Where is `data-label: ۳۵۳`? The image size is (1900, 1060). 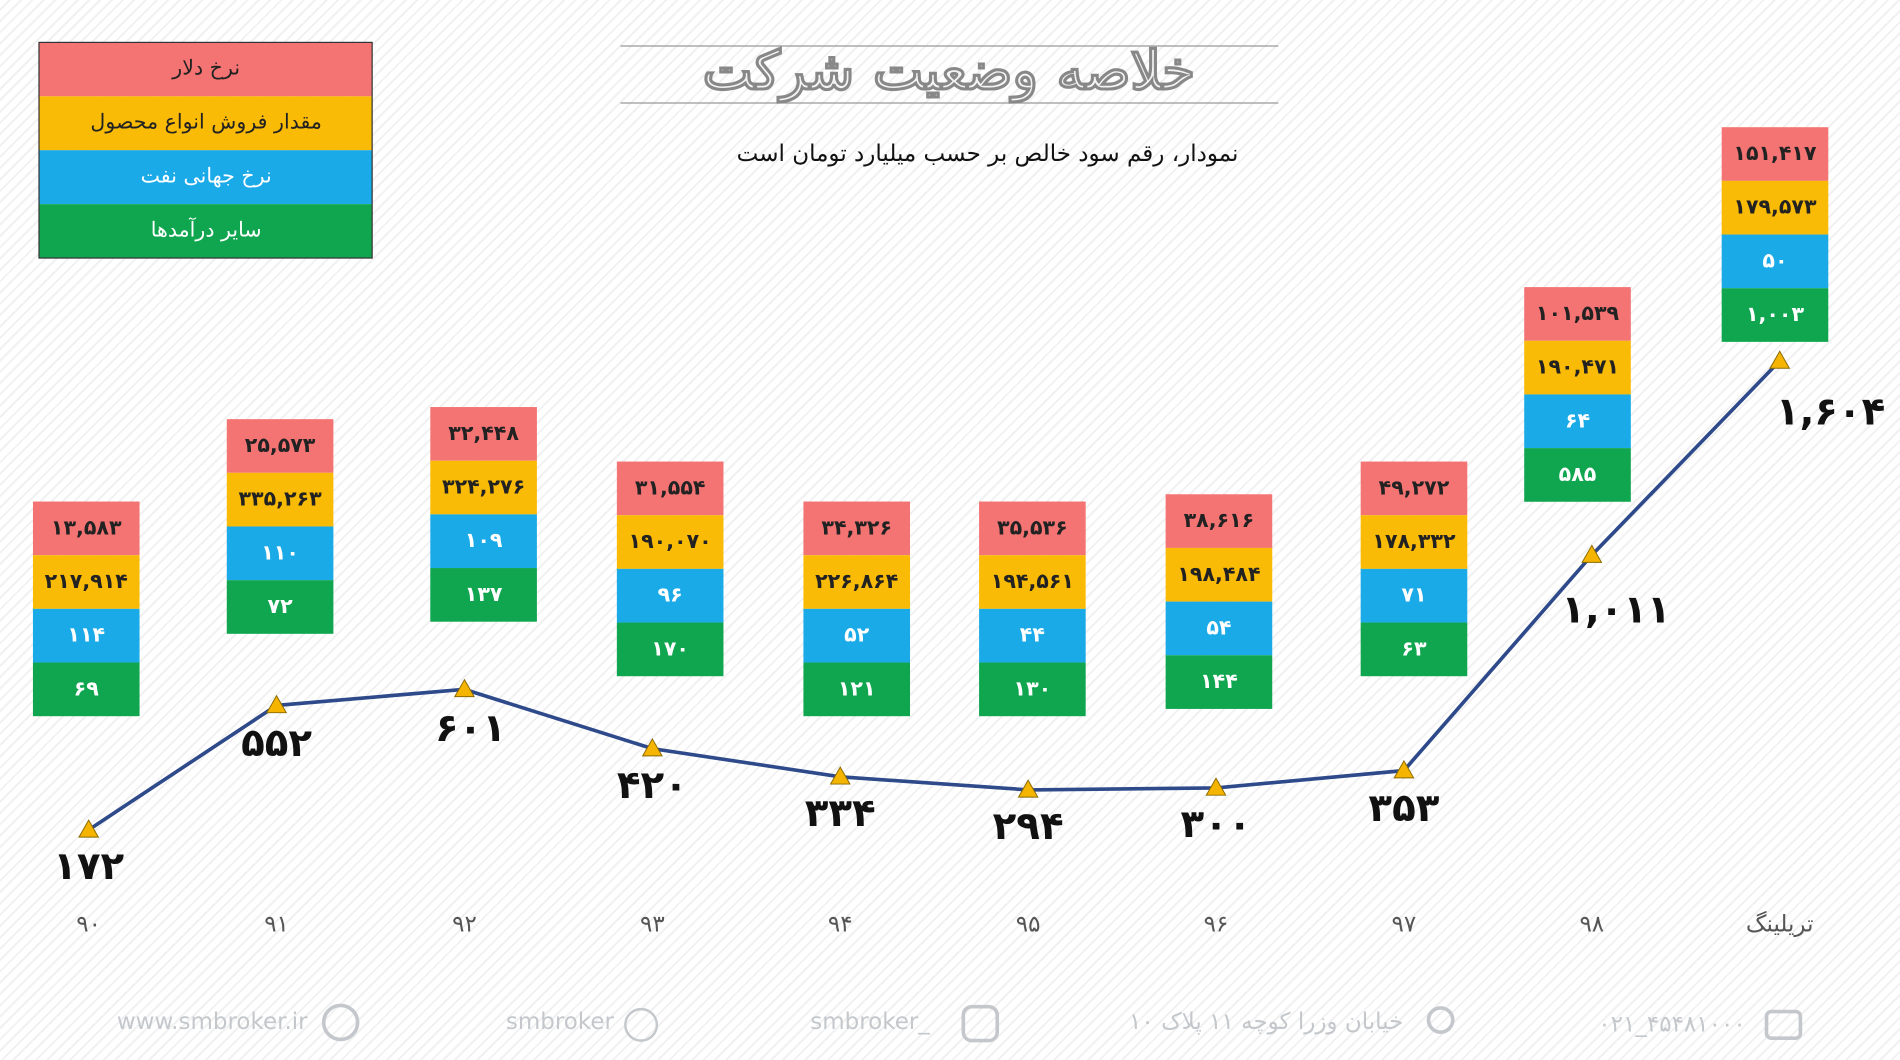
data-label: ۳۵۳ is located at coordinates (1403, 808).